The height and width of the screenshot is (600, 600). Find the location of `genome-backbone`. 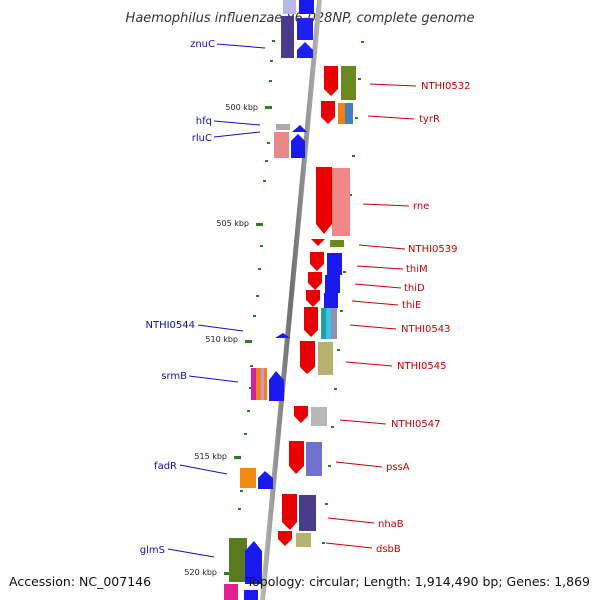

genome-backbone is located at coordinates (291, 300).